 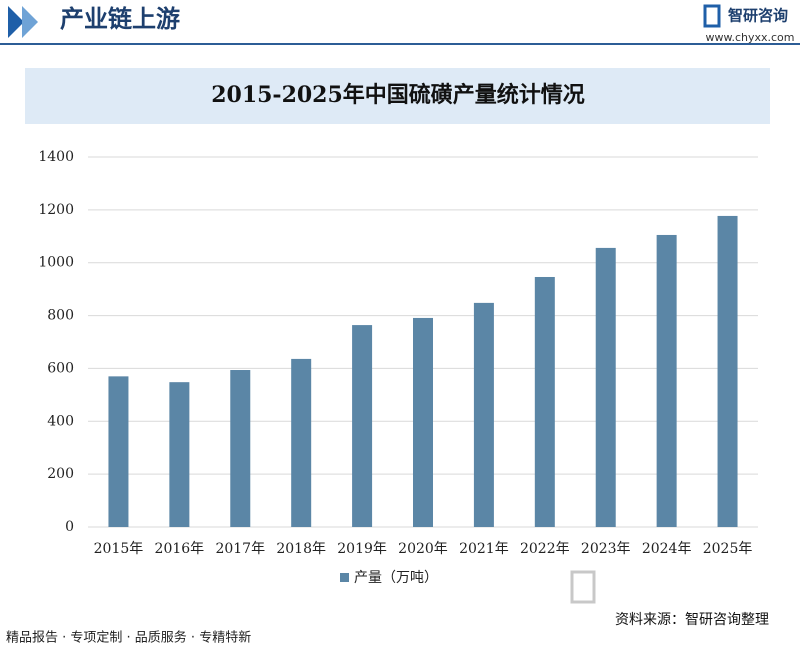 I want to click on brand-logo, so click(x=712, y=16).